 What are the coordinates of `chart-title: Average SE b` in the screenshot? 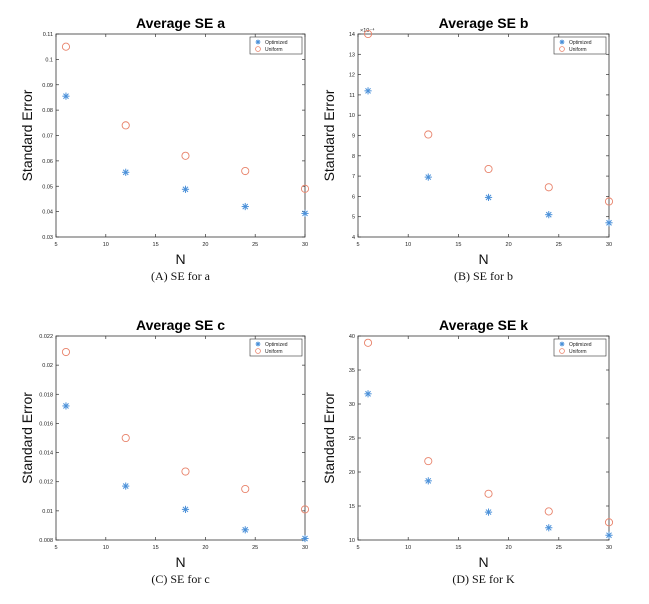 It's located at (484, 23).